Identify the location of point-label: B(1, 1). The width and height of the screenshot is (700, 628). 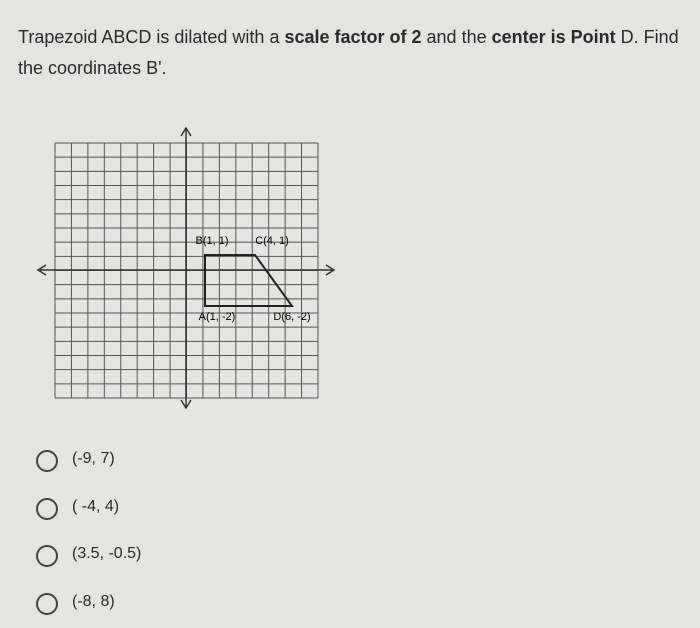
(211, 241).